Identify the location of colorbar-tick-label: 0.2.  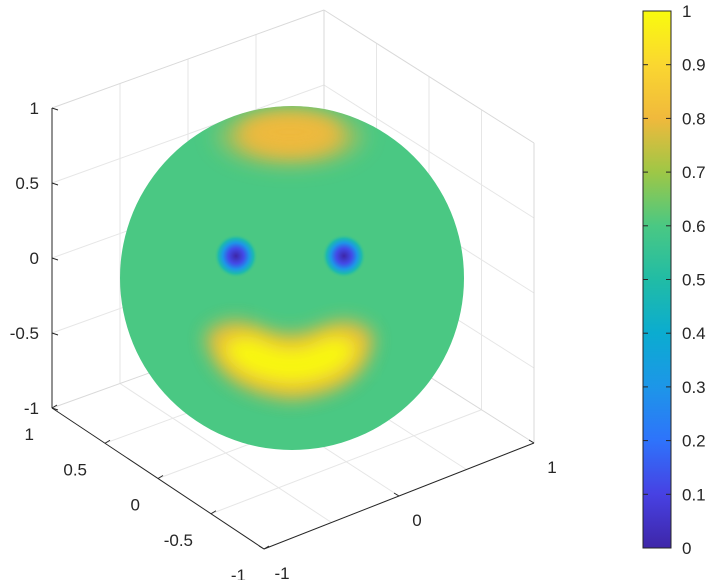
(694, 441).